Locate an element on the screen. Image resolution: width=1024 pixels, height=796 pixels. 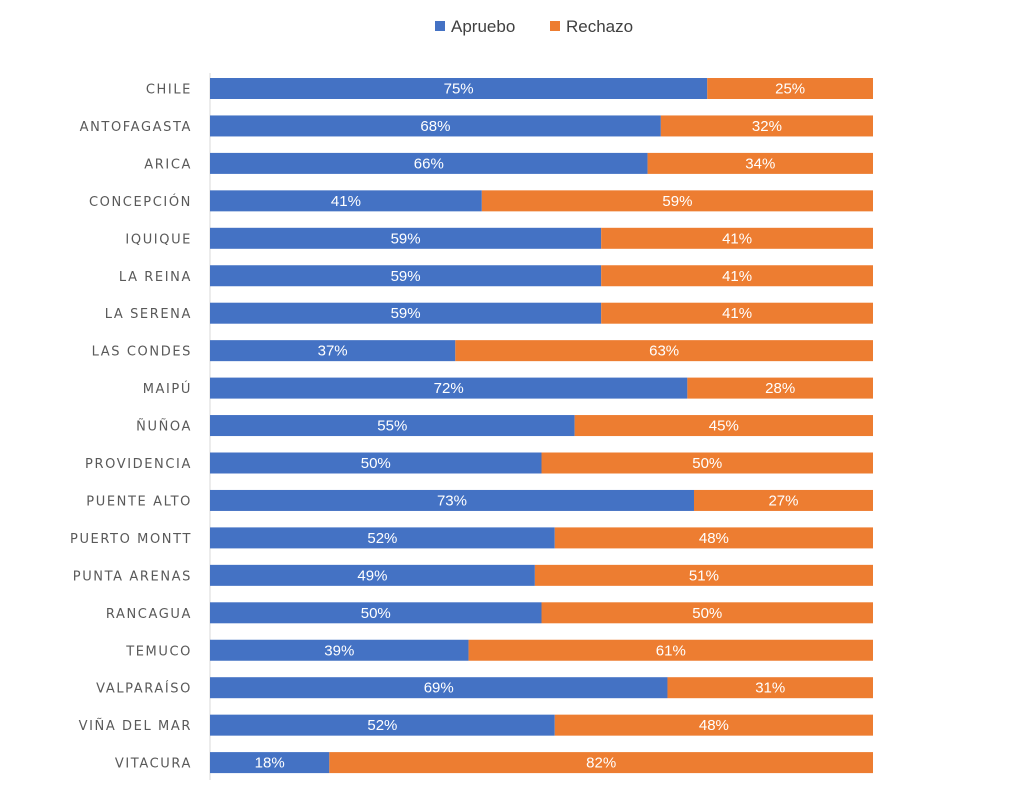
bar-rechazo-la-reina is located at coordinates (737, 276).